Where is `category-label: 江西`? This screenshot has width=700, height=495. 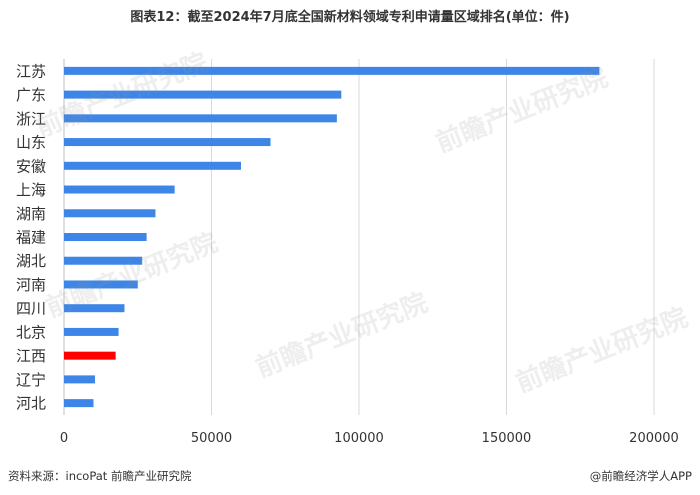
category-label: 江西 is located at coordinates (31, 356).